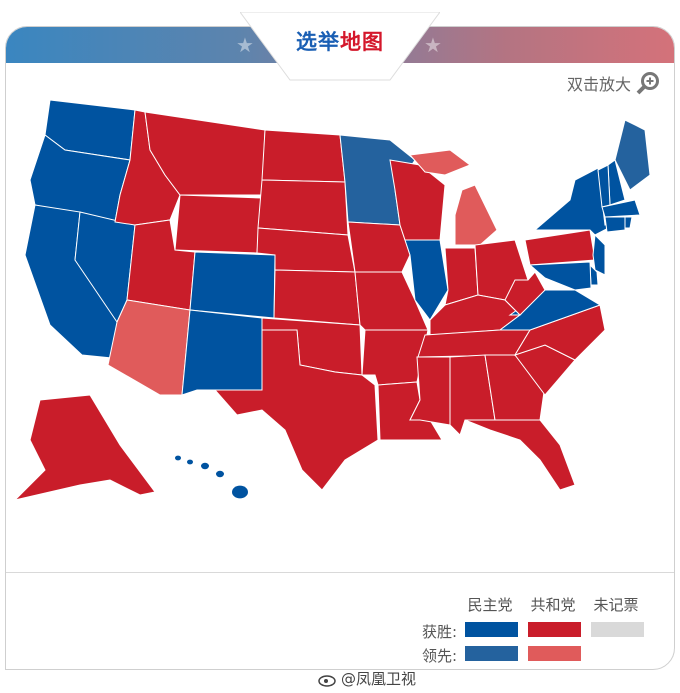  I want to click on legend-col-republican: 共和党, so click(553, 605).